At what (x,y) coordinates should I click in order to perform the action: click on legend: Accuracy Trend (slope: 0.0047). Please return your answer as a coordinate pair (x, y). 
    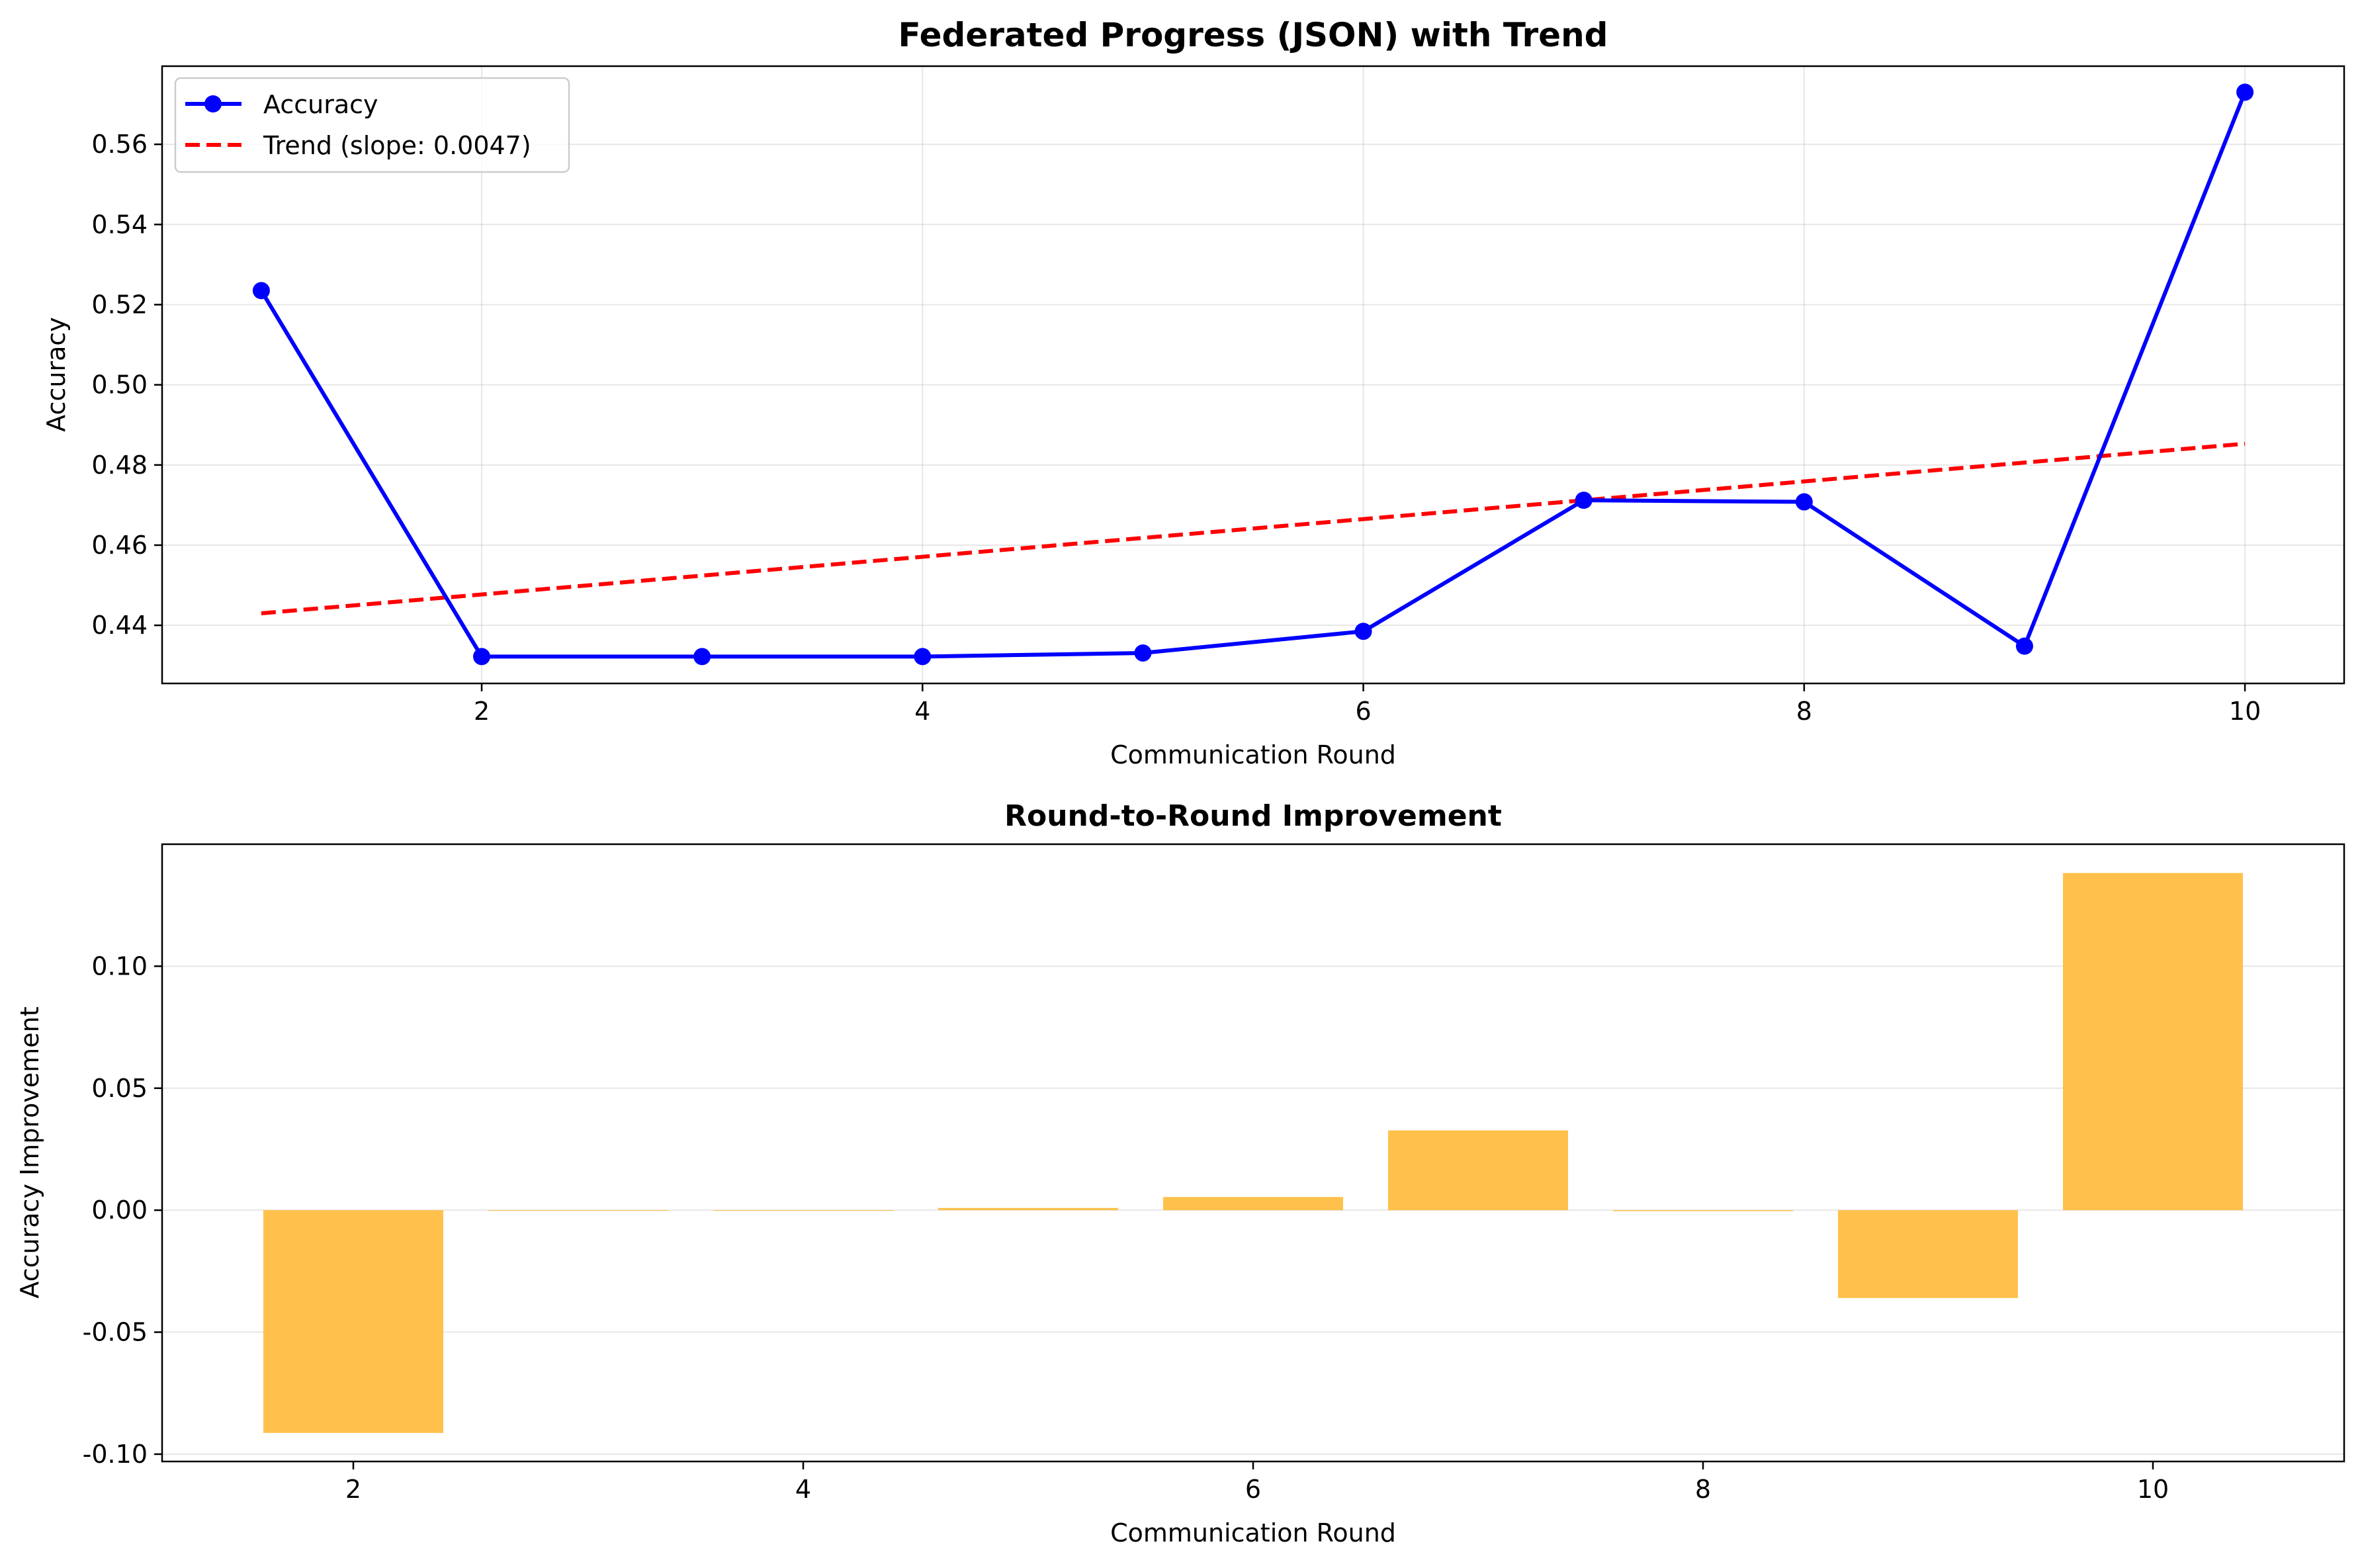
    Looking at the image, I should click on (372, 125).